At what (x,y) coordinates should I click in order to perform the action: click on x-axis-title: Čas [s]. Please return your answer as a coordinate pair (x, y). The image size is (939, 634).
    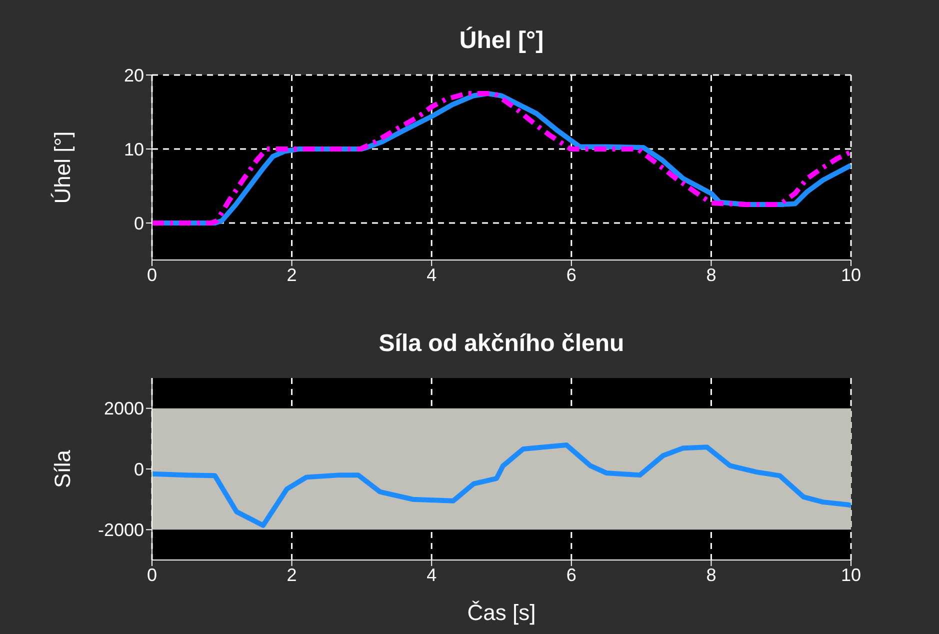
    Looking at the image, I should click on (501, 612).